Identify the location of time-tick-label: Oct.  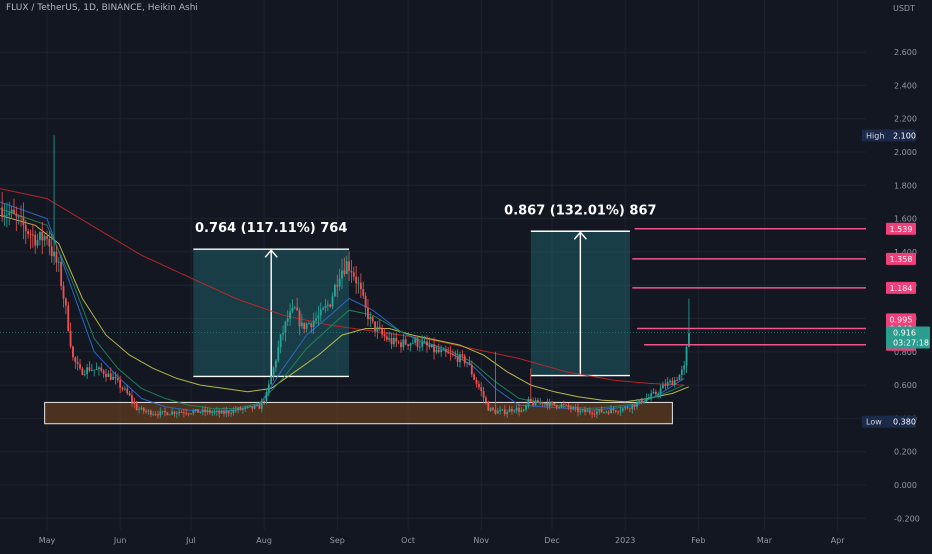
(408, 540).